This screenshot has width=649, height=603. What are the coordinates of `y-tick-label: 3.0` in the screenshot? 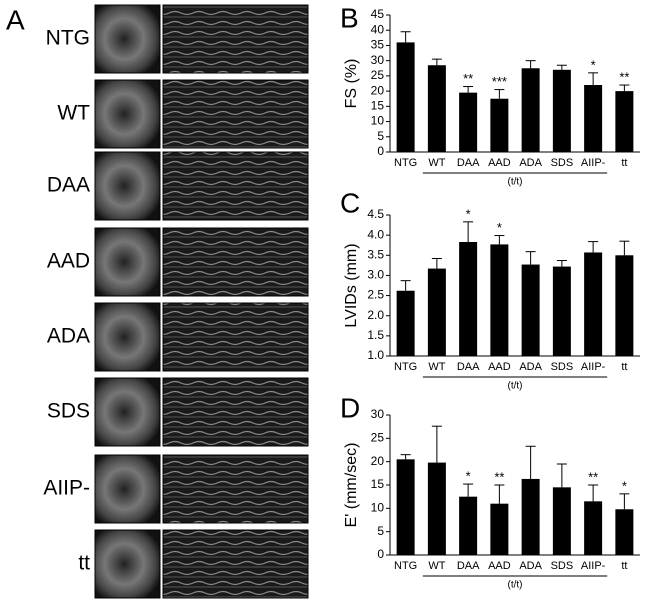 It's located at (375, 275).